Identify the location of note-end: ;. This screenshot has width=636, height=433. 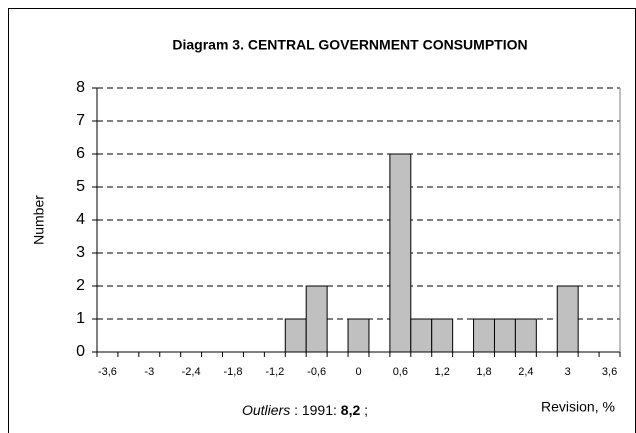
(364, 410).